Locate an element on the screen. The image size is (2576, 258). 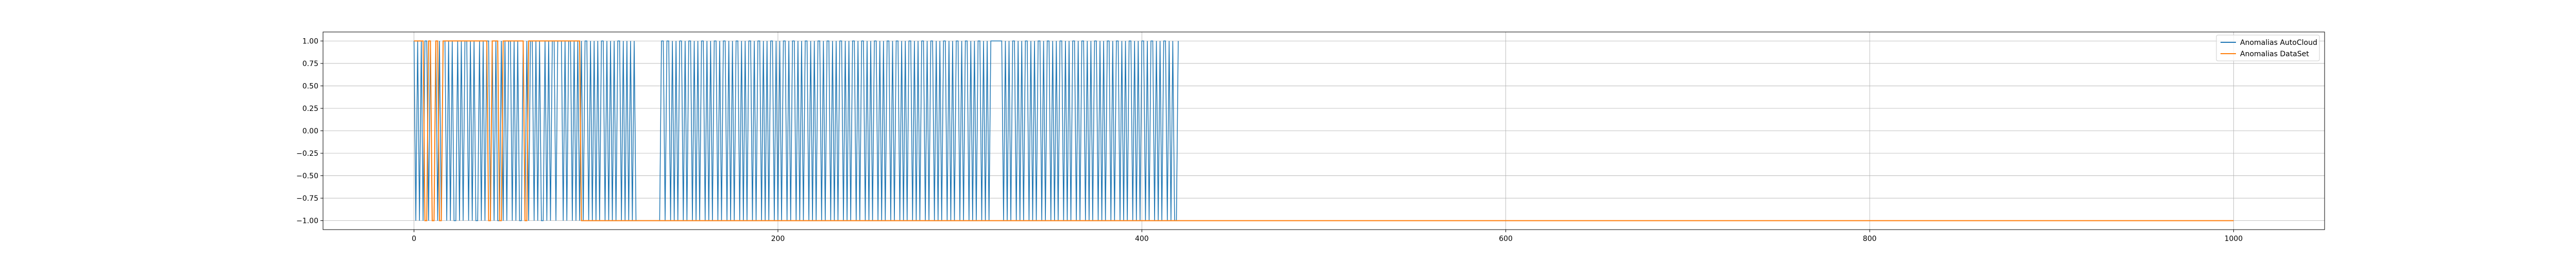
legend-label-dataset: Anomalias DataSet is located at coordinates (2274, 54).